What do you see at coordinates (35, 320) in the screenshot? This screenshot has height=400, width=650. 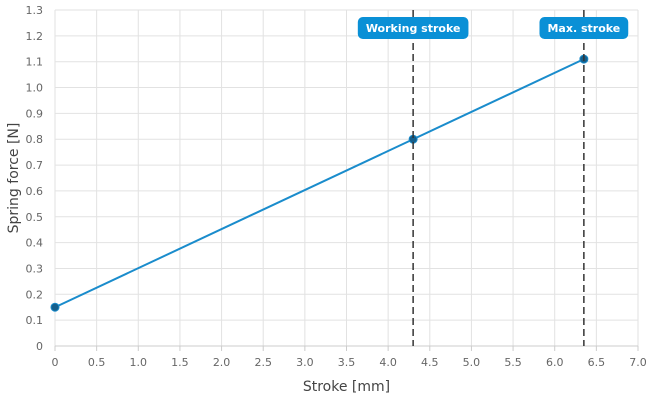 I see `y-tick-label: 0.1` at bounding box center [35, 320].